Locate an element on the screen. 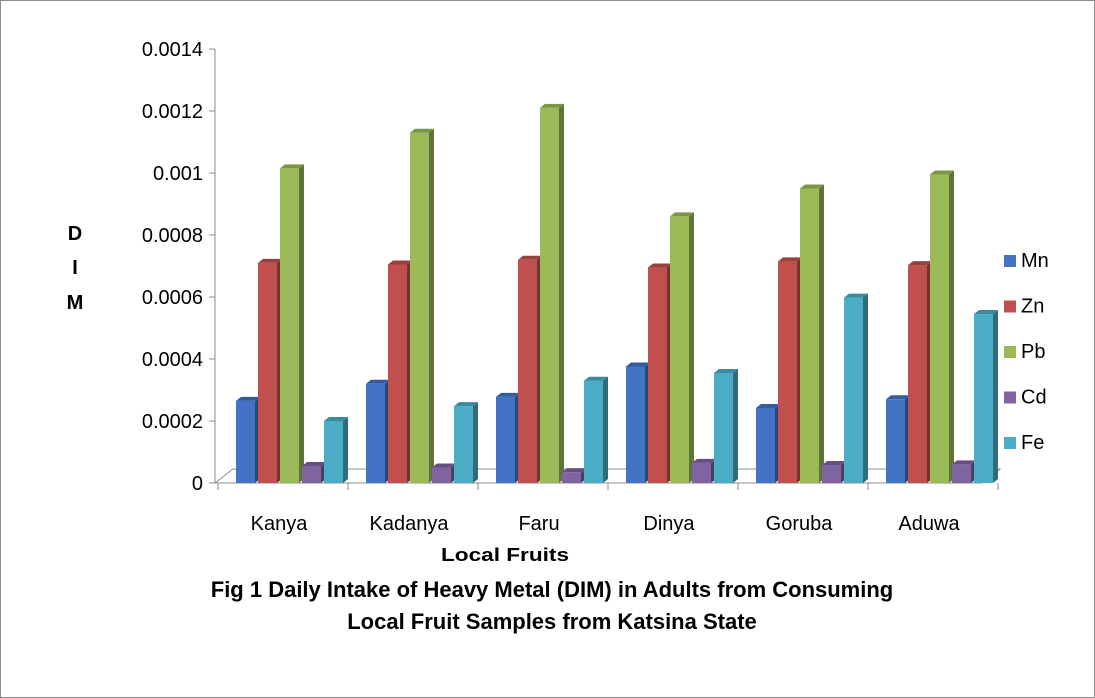 The height and width of the screenshot is (698, 1095). x-tick-label-kanya: Kanya is located at coordinates (280, 524).